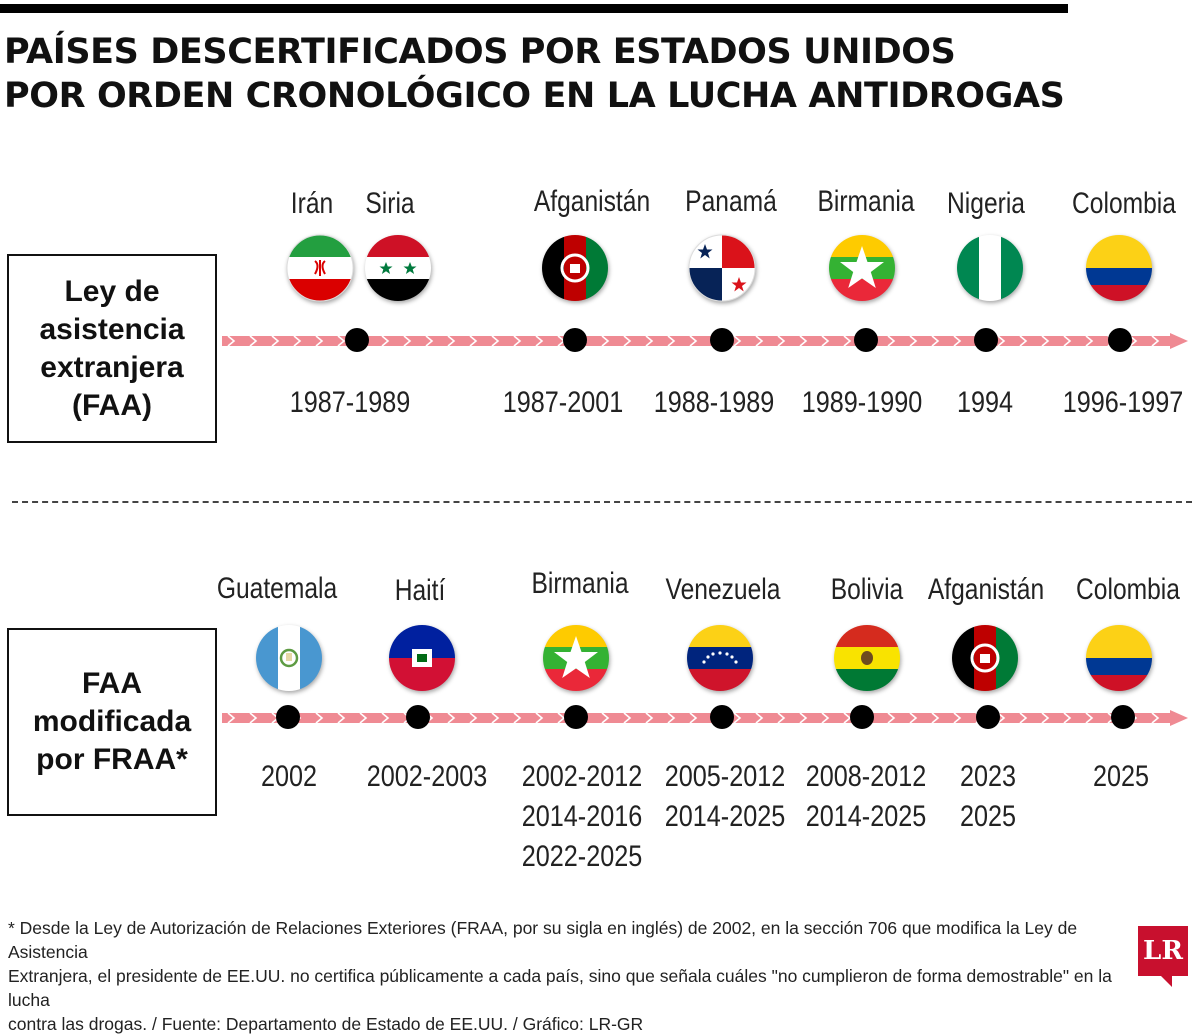 The height and width of the screenshot is (1036, 1200). Describe the element at coordinates (112, 759) in the screenshot. I see `category-line: por FRAA*` at that location.